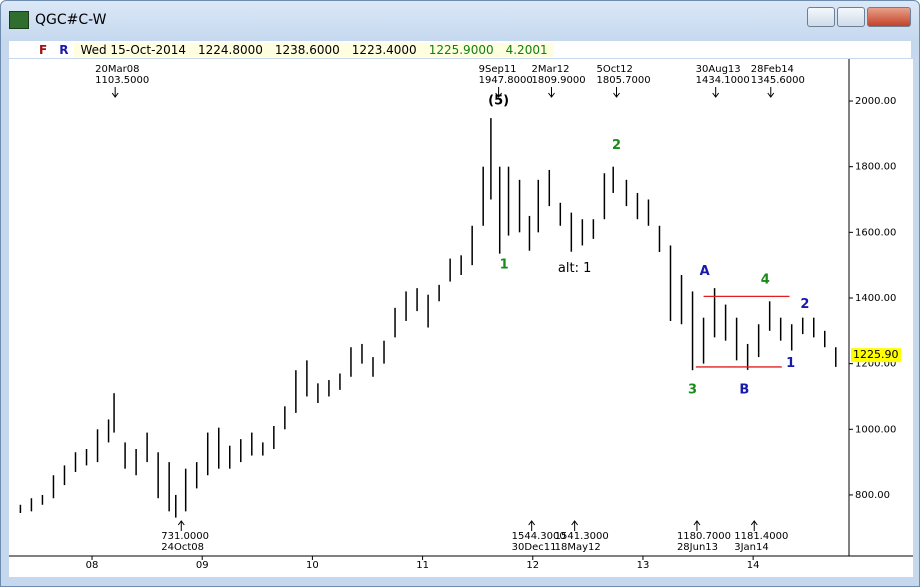 The width and height of the screenshot is (920, 587). Describe the element at coordinates (526, 49) in the screenshot. I see `quote-change: 4.2001` at that location.